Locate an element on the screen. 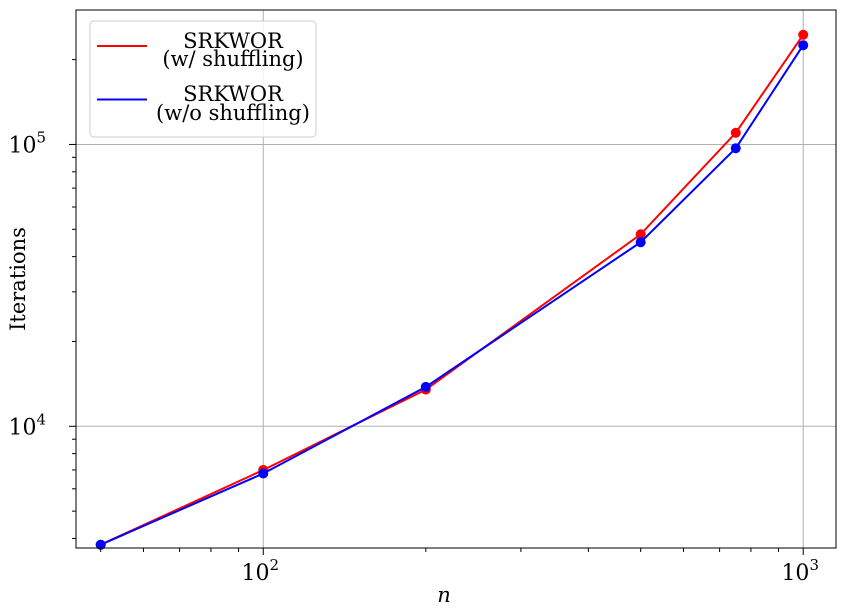  legend-box is located at coordinates (203, 79).